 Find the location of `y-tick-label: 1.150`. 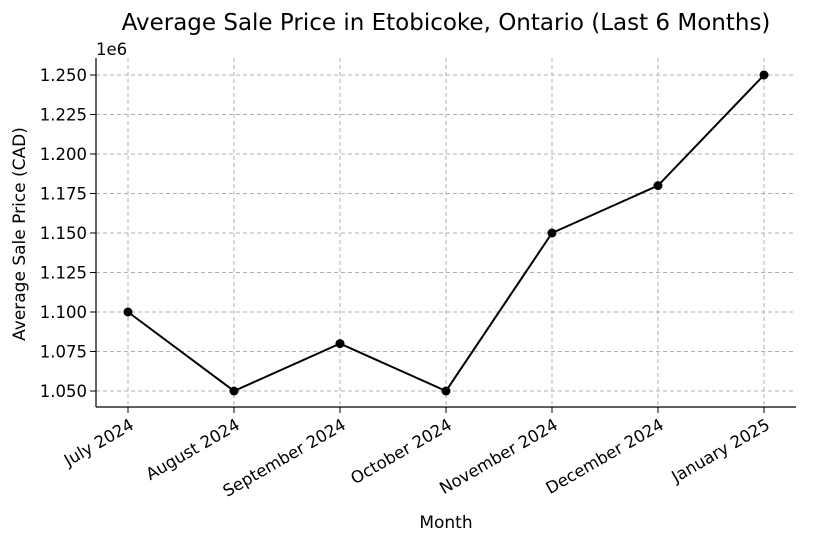

y-tick-label: 1.150 is located at coordinates (63, 233).